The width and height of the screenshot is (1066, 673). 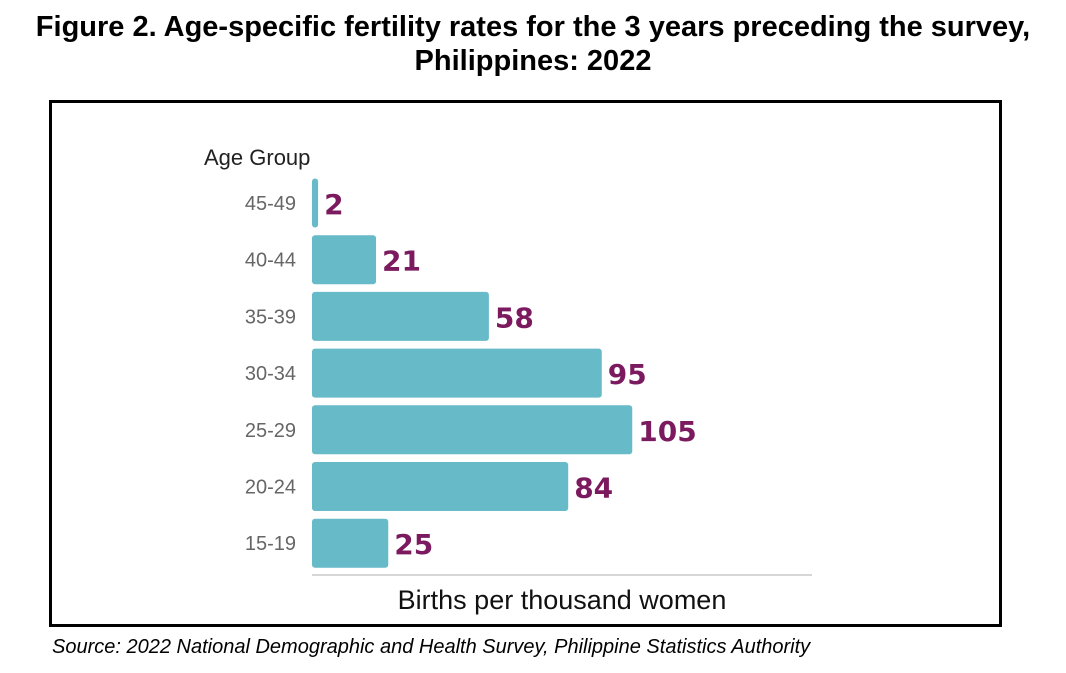 What do you see at coordinates (270, 317) in the screenshot?
I see `y-tick-label: 35-39` at bounding box center [270, 317].